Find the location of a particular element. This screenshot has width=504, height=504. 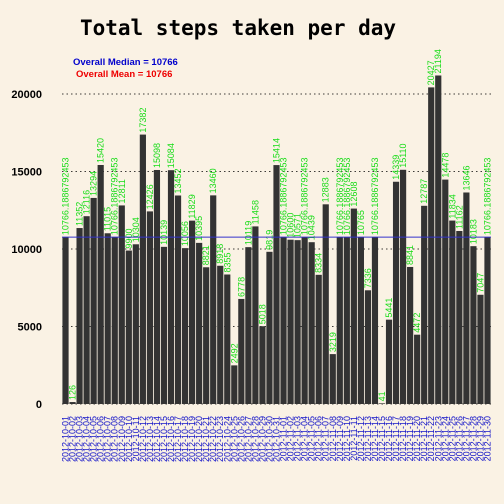

value-label: 15414 is located at coordinates (277, 150).